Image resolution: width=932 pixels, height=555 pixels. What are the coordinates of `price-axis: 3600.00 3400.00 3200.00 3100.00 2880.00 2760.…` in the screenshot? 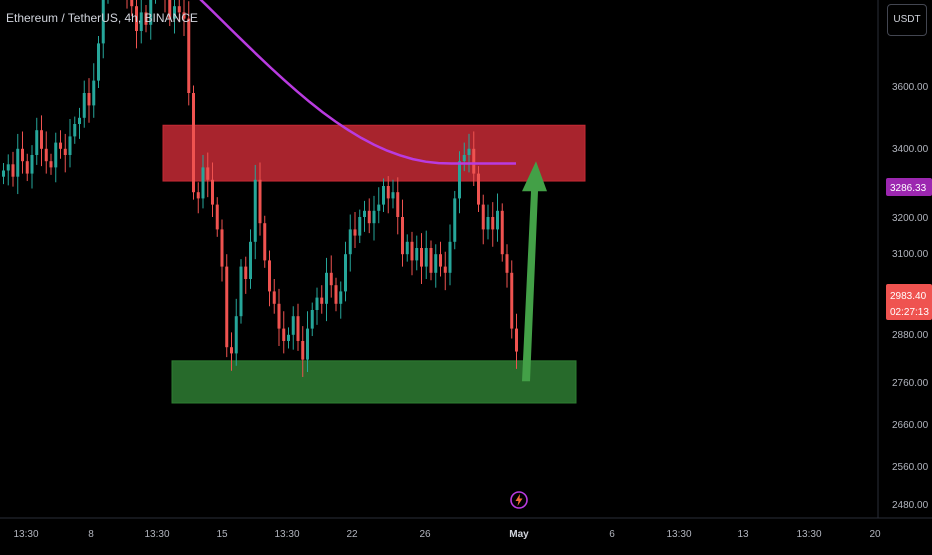 It's located at (910, 296).